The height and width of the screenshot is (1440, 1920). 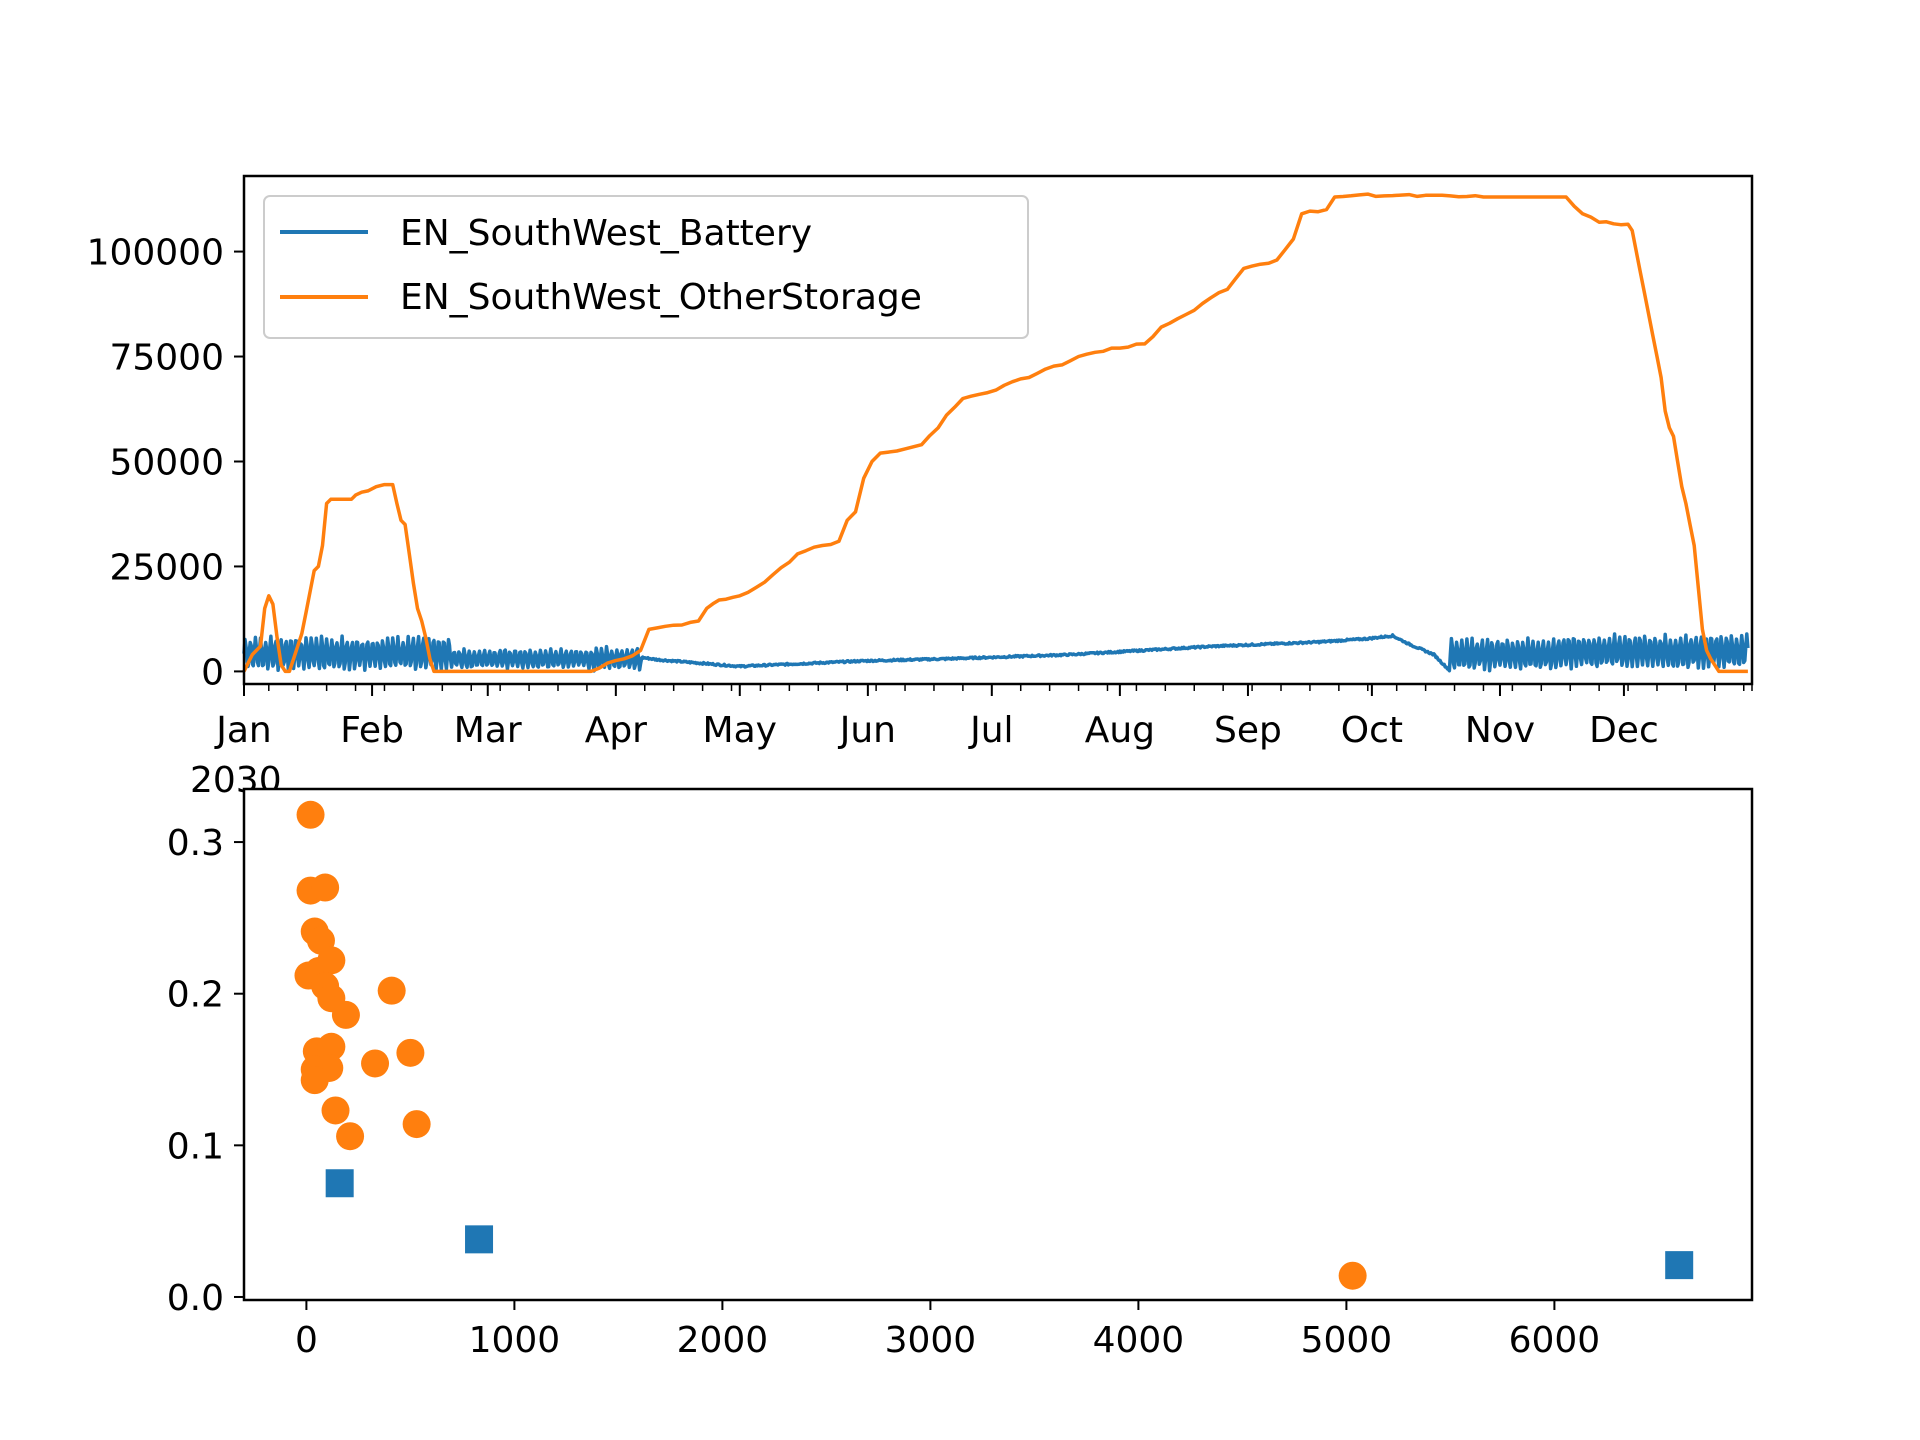 What do you see at coordinates (212, 672) in the screenshot?
I see `y-tick-label: 0` at bounding box center [212, 672].